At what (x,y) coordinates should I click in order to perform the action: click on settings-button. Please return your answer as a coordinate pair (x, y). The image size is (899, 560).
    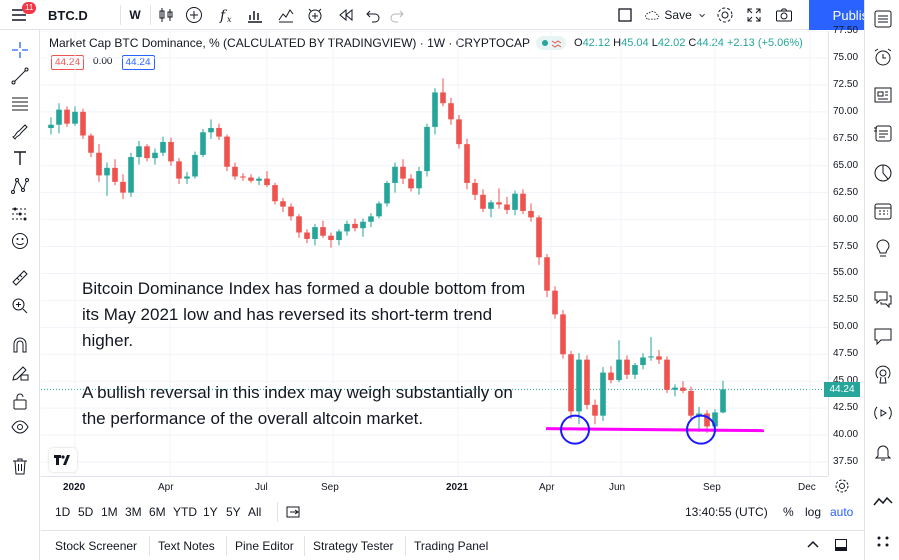
    Looking at the image, I should click on (725, 15).